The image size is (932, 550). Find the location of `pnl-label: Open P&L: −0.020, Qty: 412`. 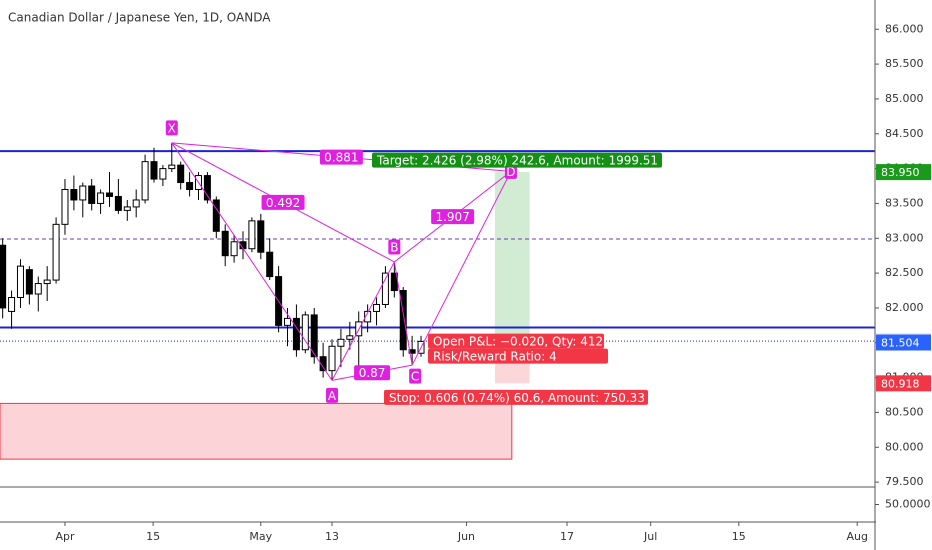

pnl-label: Open P&L: −0.020, Qty: 412 is located at coordinates (518, 342).